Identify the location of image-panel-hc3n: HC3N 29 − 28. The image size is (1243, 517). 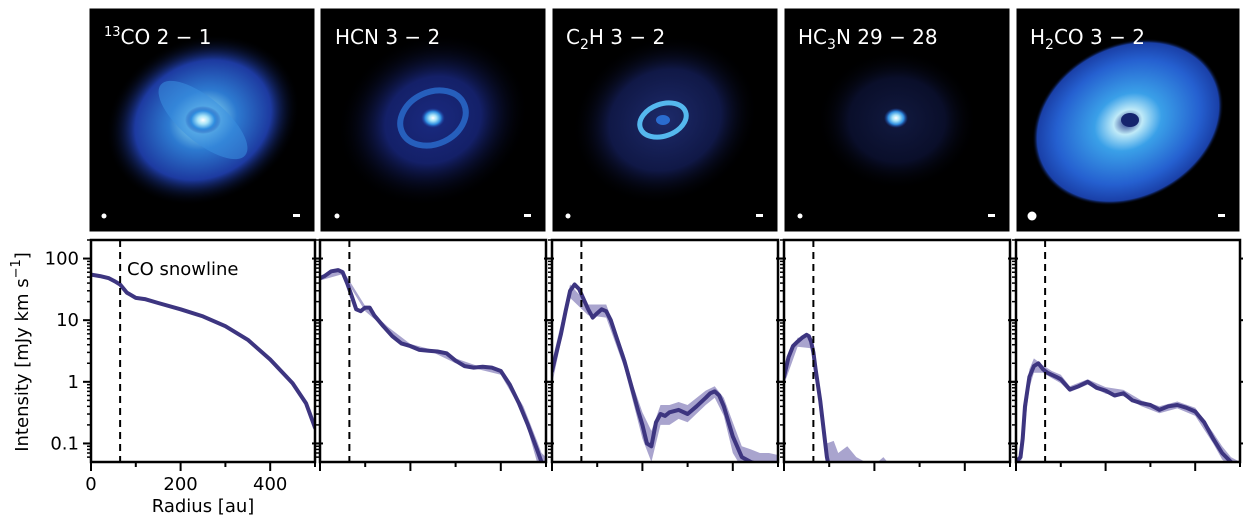
(897, 120).